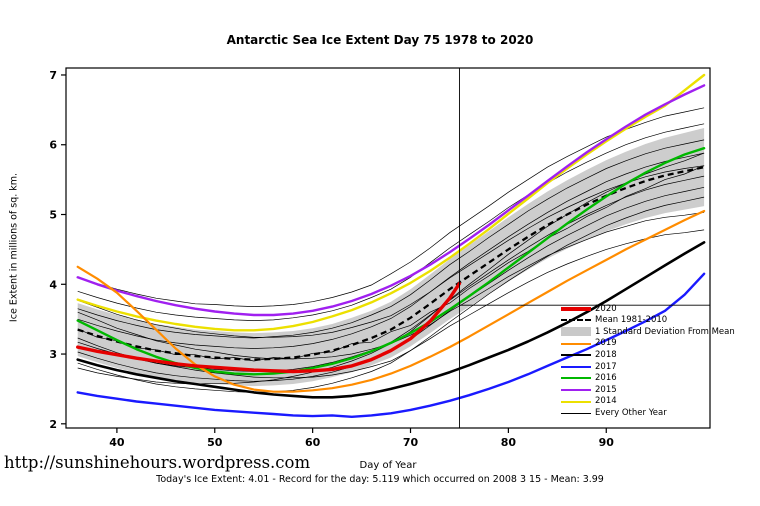 The height and width of the screenshot is (506, 760). What do you see at coordinates (648, 309) in the screenshot?
I see `legend-item-2020: 2020` at bounding box center [648, 309].